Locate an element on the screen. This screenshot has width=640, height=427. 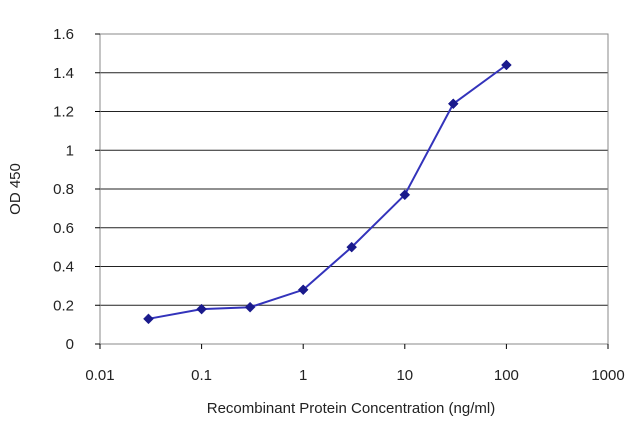
y-tick-label: 1 is located at coordinates (70, 150).